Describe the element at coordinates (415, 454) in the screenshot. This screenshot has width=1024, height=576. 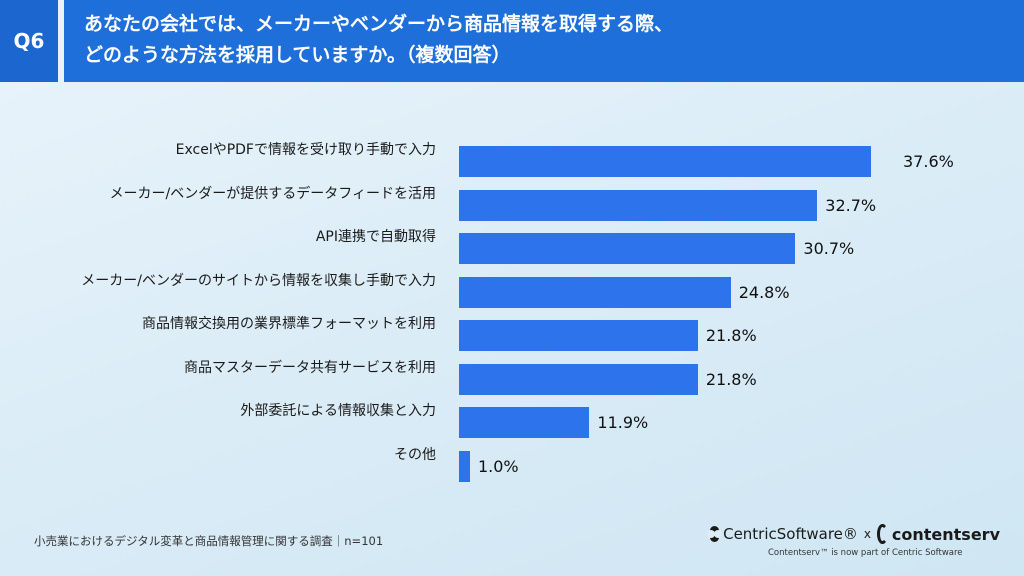
I see `category-label: その他` at that location.